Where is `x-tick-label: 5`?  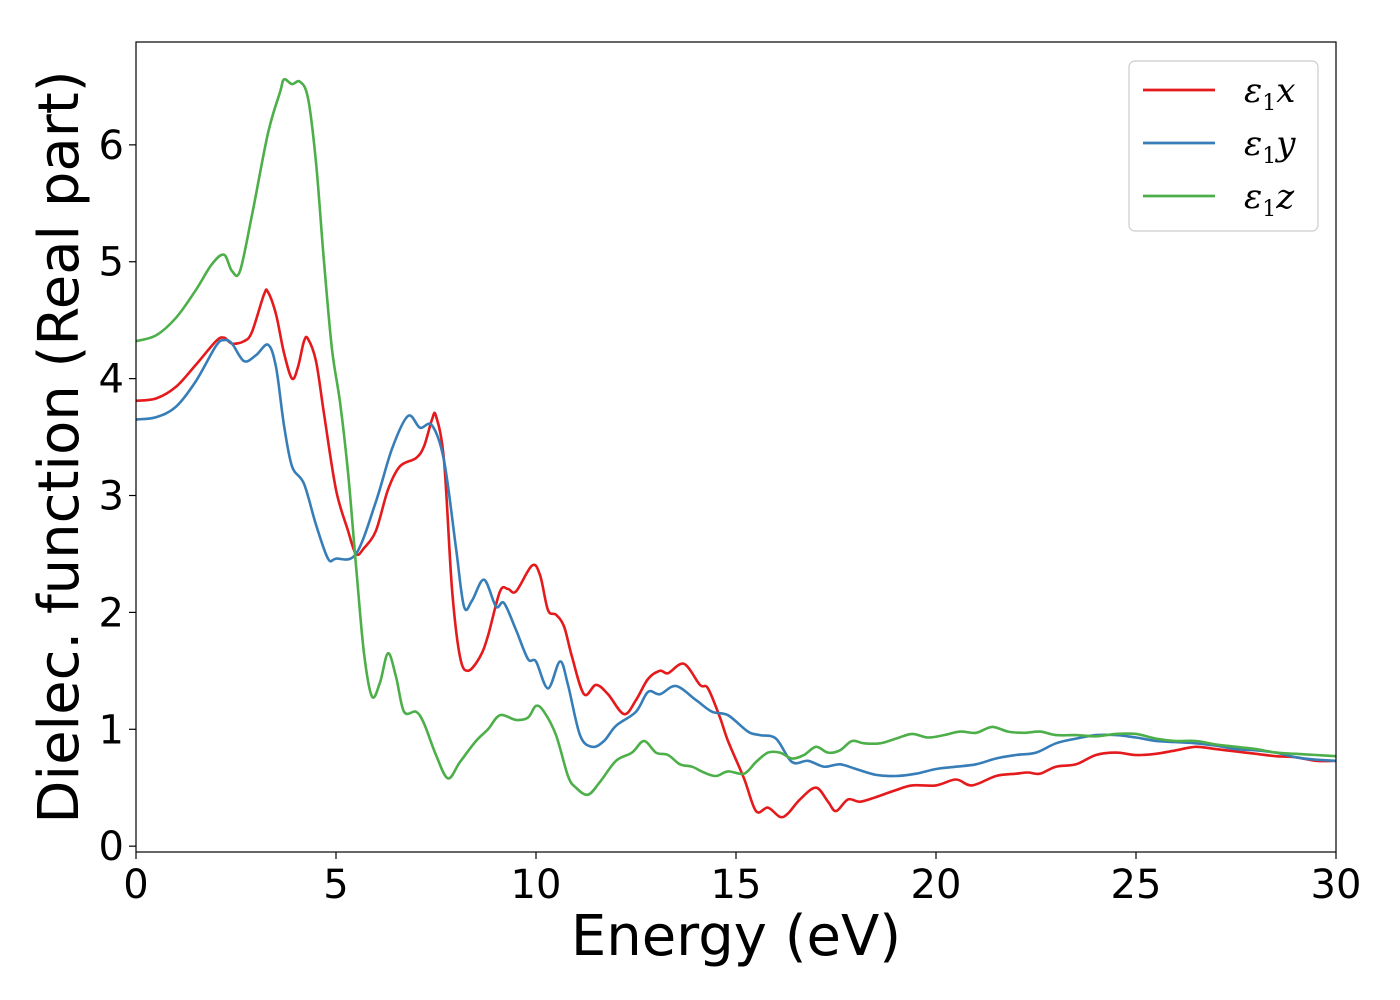 x-tick-label: 5 is located at coordinates (335, 885).